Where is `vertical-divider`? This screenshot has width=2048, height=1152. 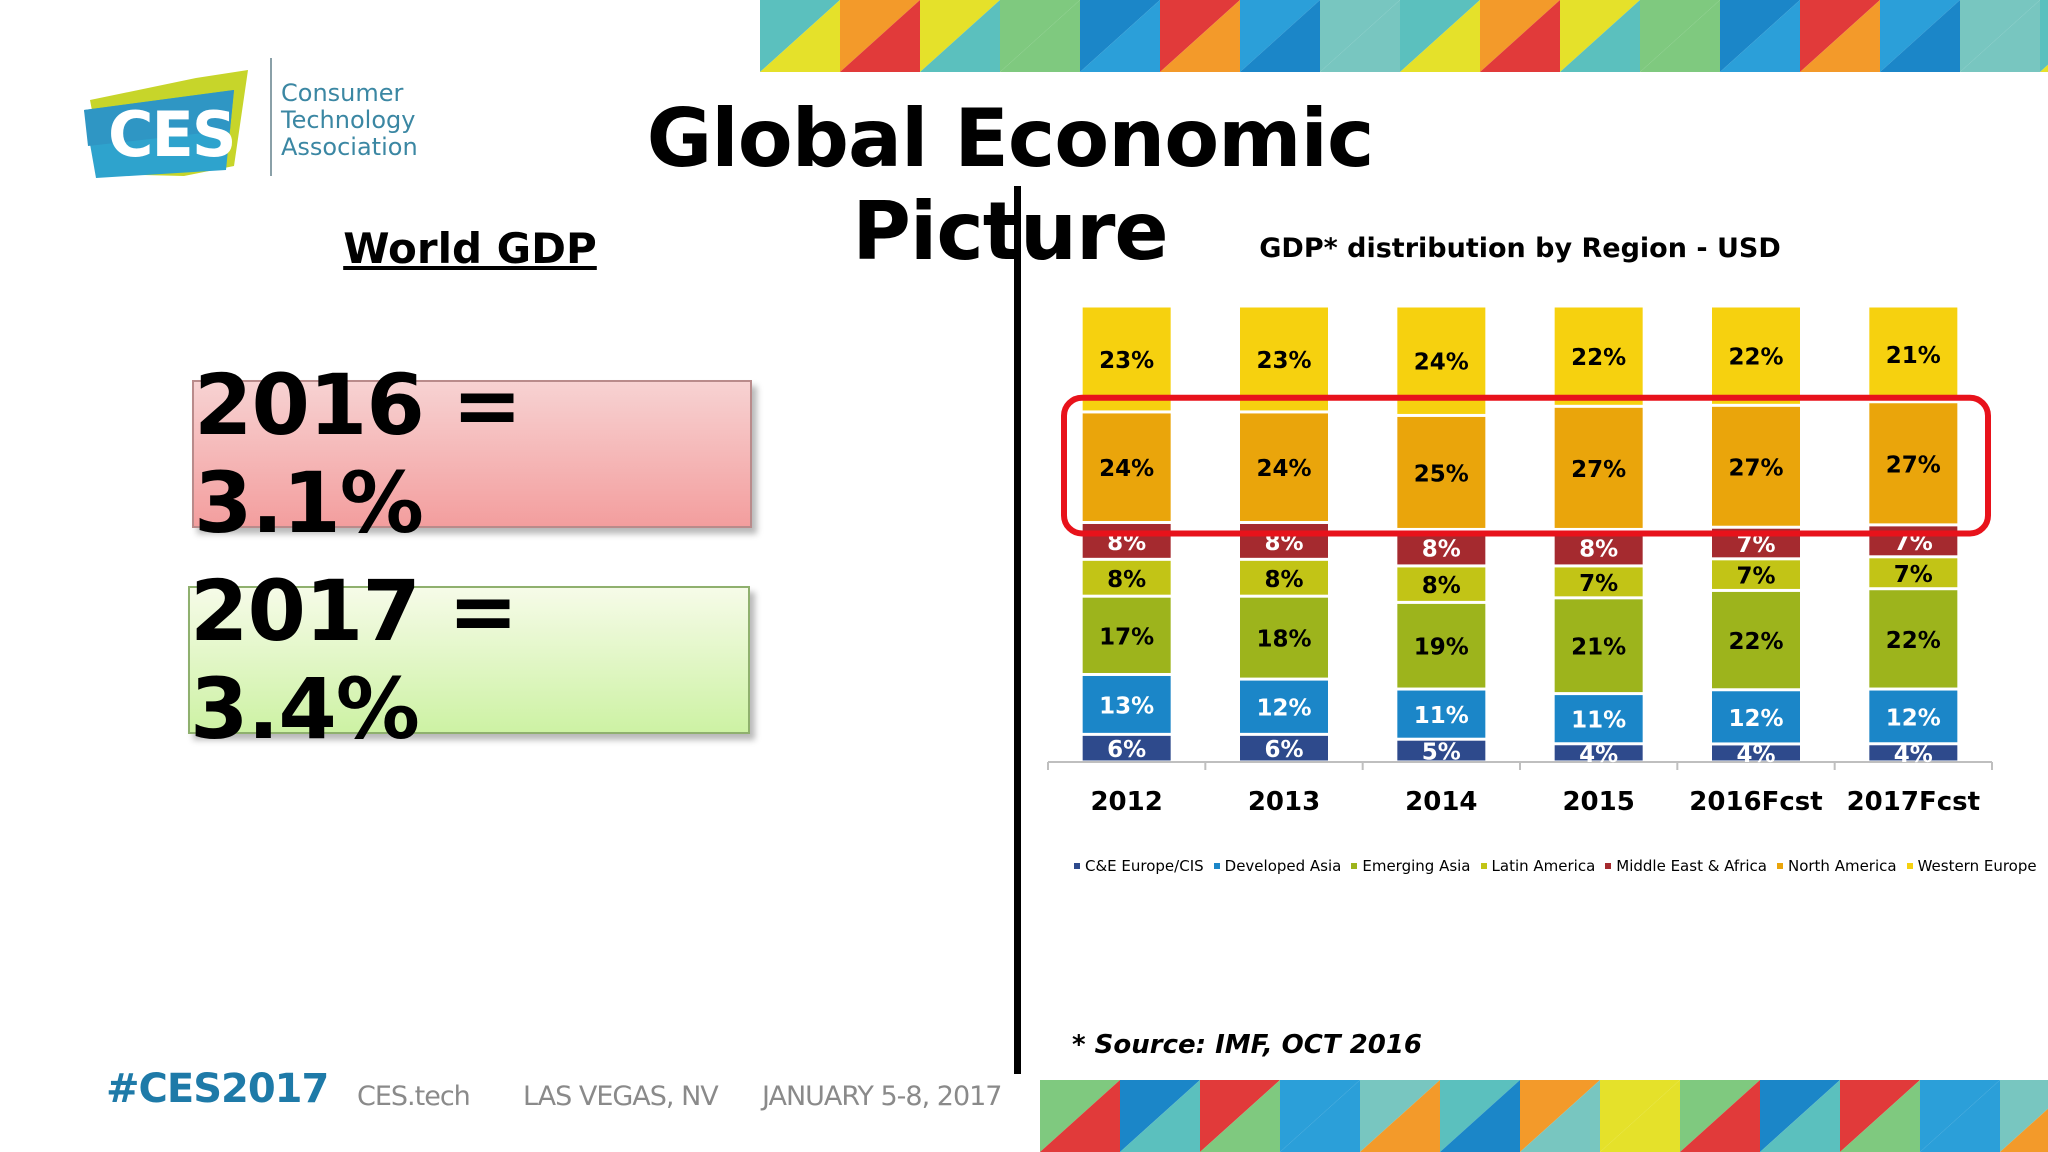
vertical-divider is located at coordinates (1017, 630).